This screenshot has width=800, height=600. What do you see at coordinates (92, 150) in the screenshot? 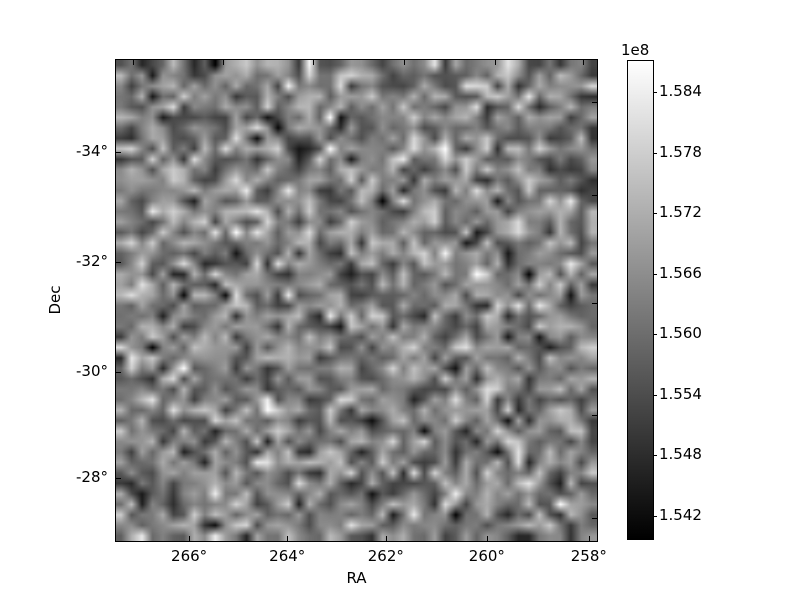
I see `y-tick-label: -34°` at bounding box center [92, 150].